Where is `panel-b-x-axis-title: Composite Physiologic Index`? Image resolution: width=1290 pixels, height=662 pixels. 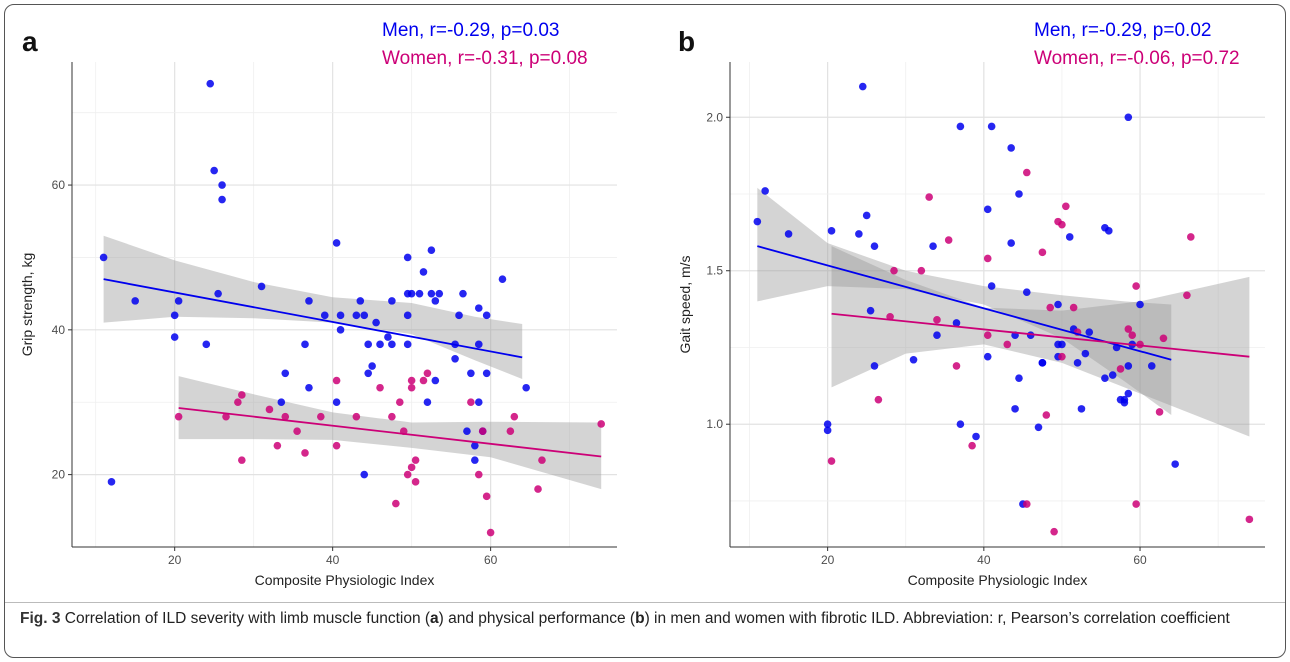
panel-b-x-axis-title: Composite Physiologic Index is located at coordinates (998, 580).